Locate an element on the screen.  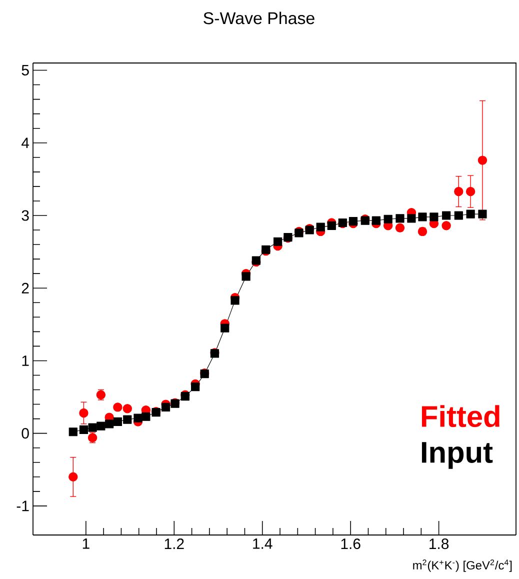
y-tick-label: 5 is located at coordinates (25, 70).